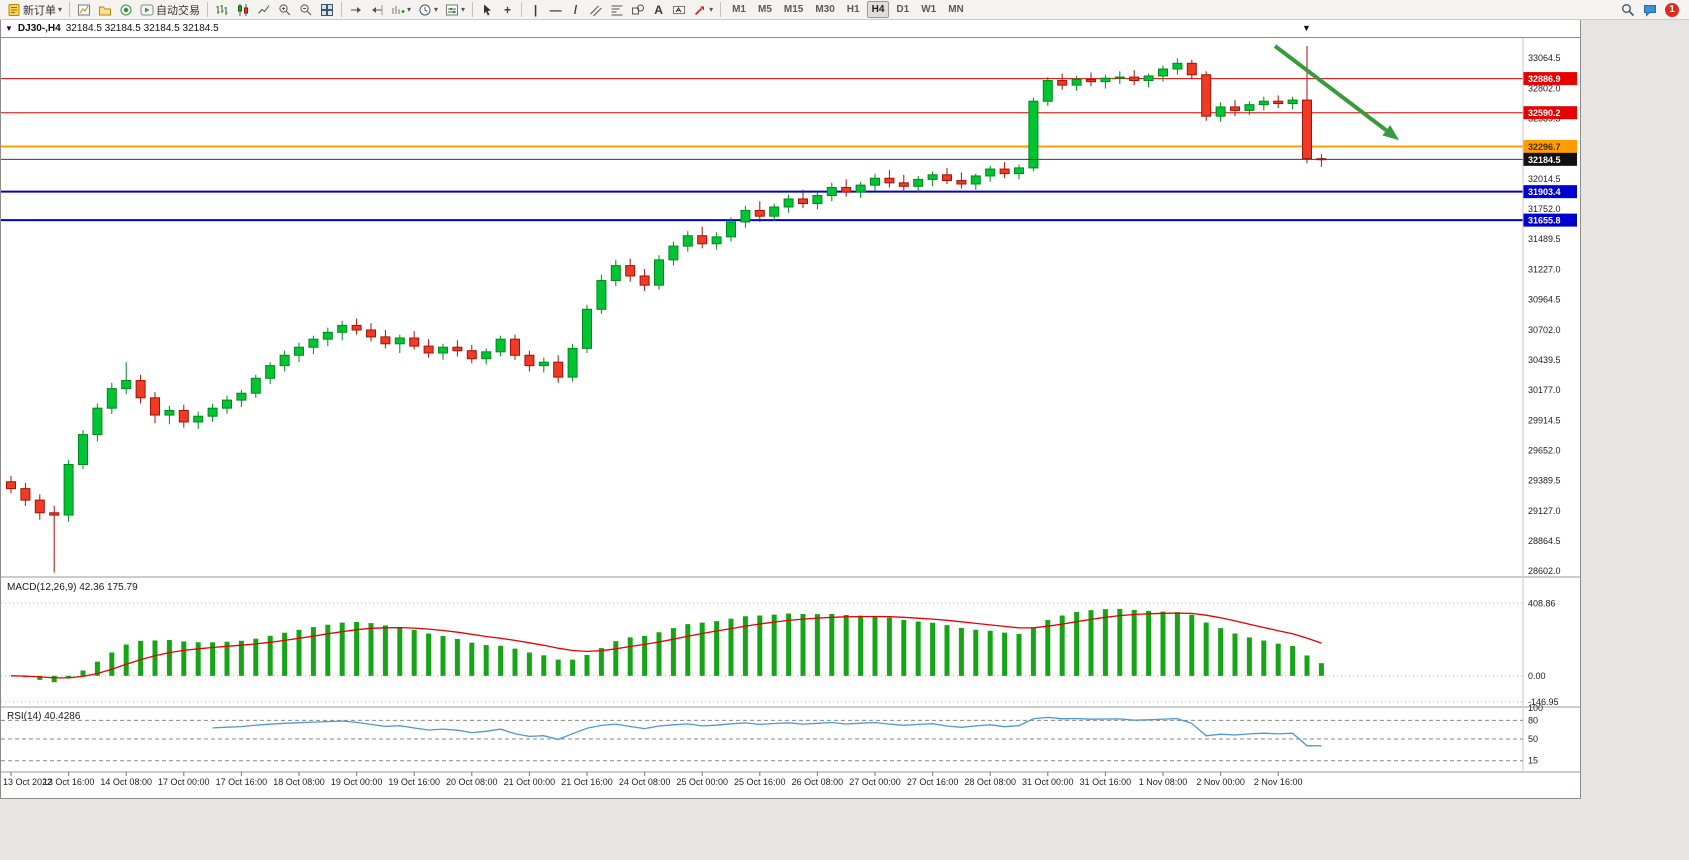 The width and height of the screenshot is (1689, 860). I want to click on macd-indicator-label: MACD(12,26,9) 42.36 175.79, so click(72, 587).